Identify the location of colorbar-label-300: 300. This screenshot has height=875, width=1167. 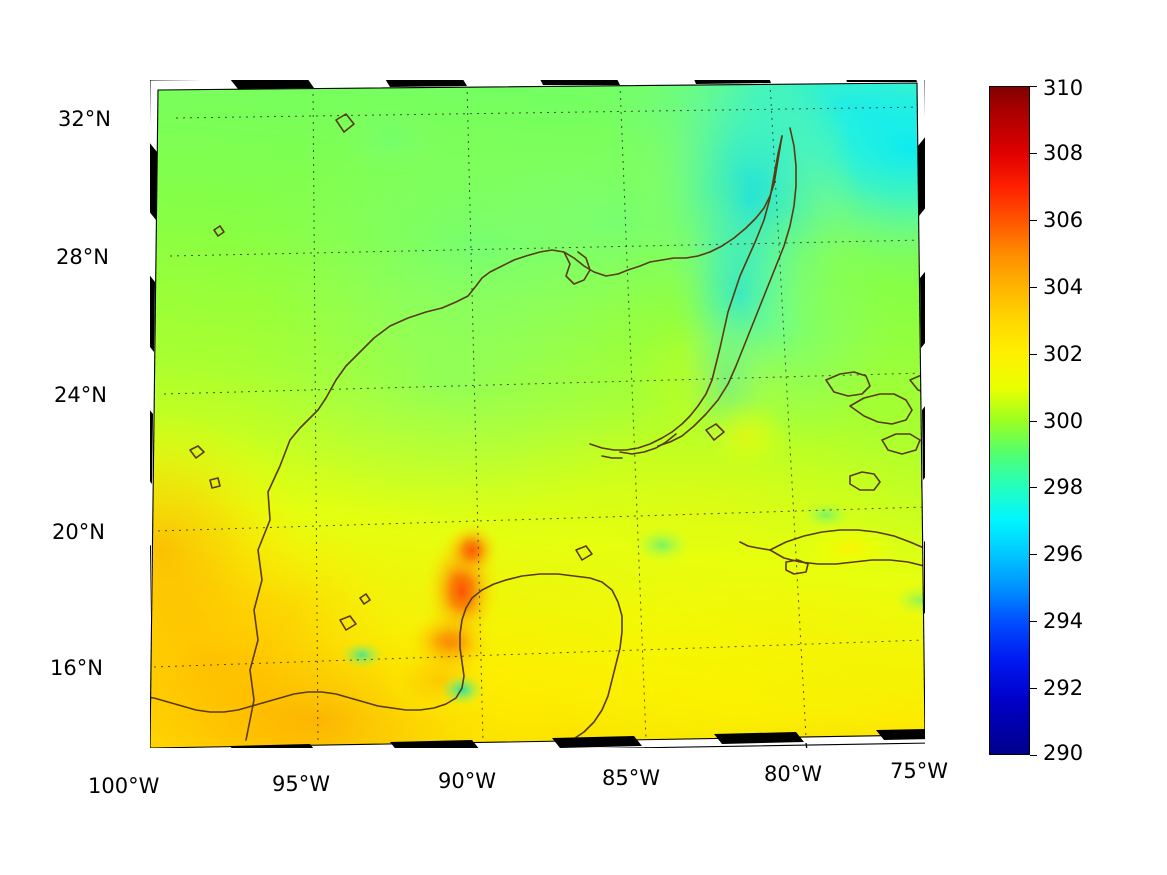
(1063, 420).